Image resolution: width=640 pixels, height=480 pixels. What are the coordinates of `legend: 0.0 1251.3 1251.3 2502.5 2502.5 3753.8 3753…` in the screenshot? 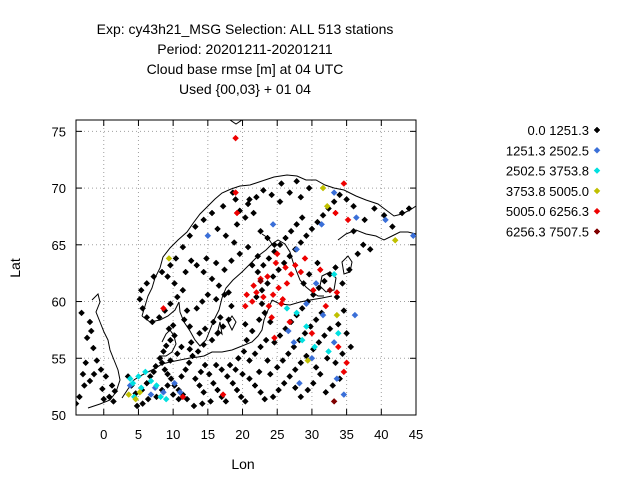 It's located at (553, 181).